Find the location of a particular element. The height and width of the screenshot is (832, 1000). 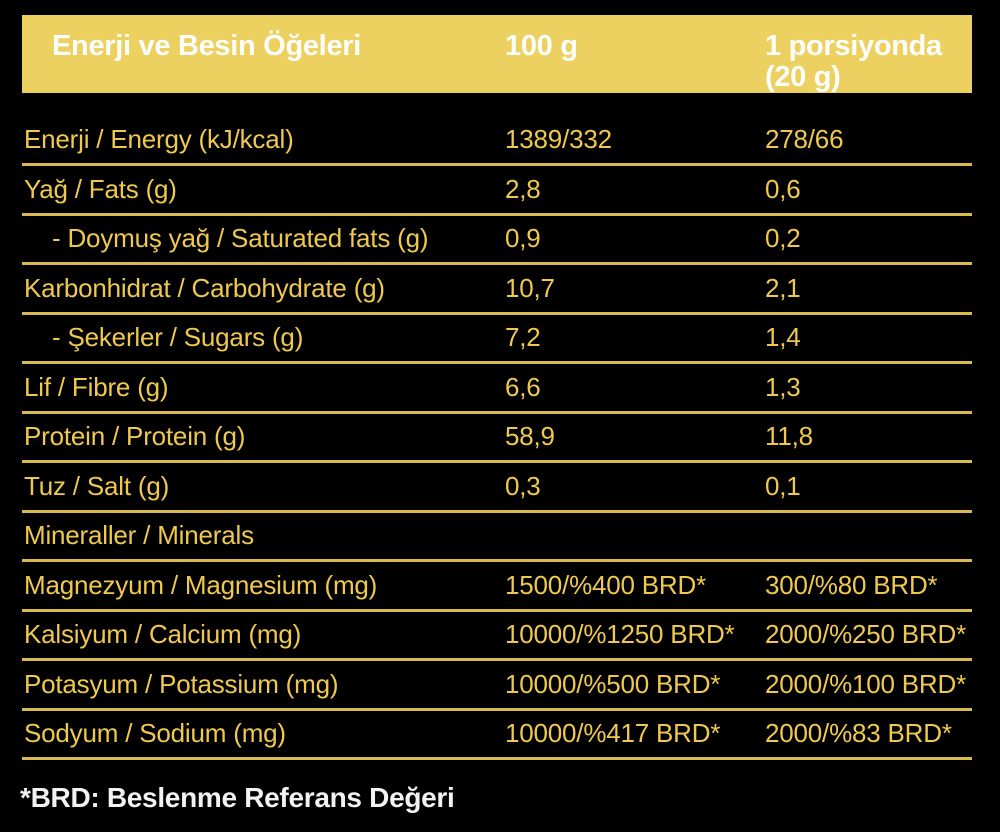

table-row: Protein / Protein (g) 58,9 11,8 is located at coordinates (497, 438).